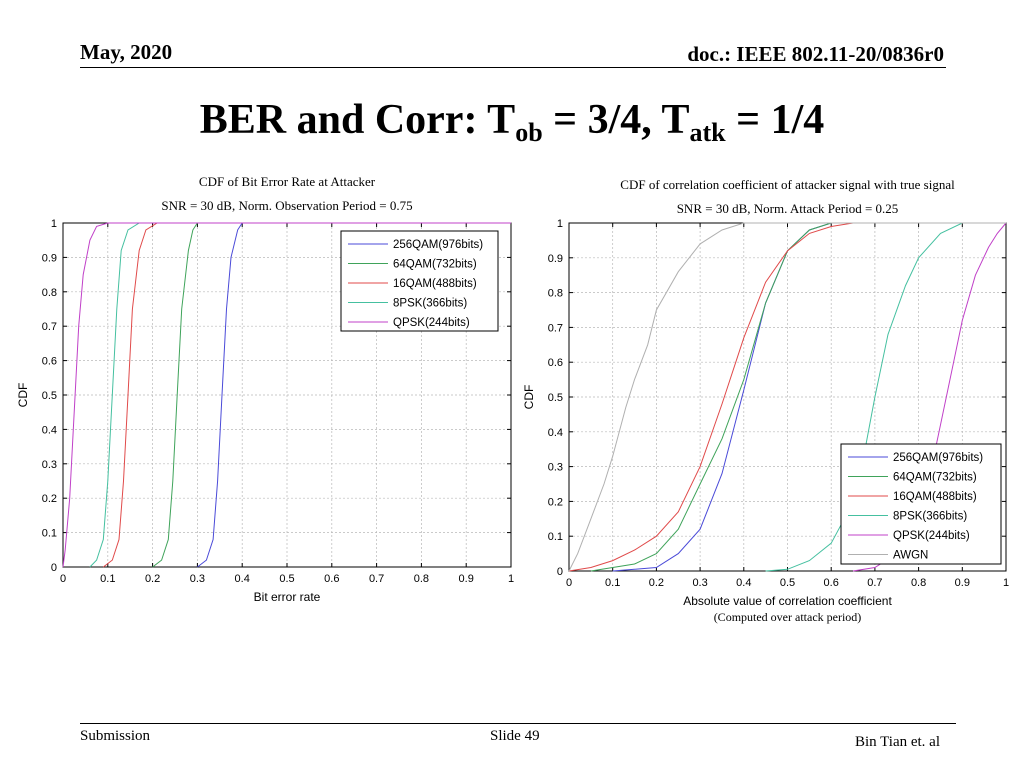  Describe the element at coordinates (518, 723) in the screenshot. I see `footer-rule` at that location.